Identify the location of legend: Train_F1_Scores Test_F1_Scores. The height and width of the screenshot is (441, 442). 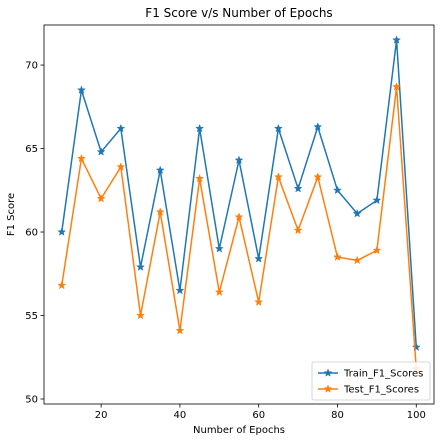
(371, 381).